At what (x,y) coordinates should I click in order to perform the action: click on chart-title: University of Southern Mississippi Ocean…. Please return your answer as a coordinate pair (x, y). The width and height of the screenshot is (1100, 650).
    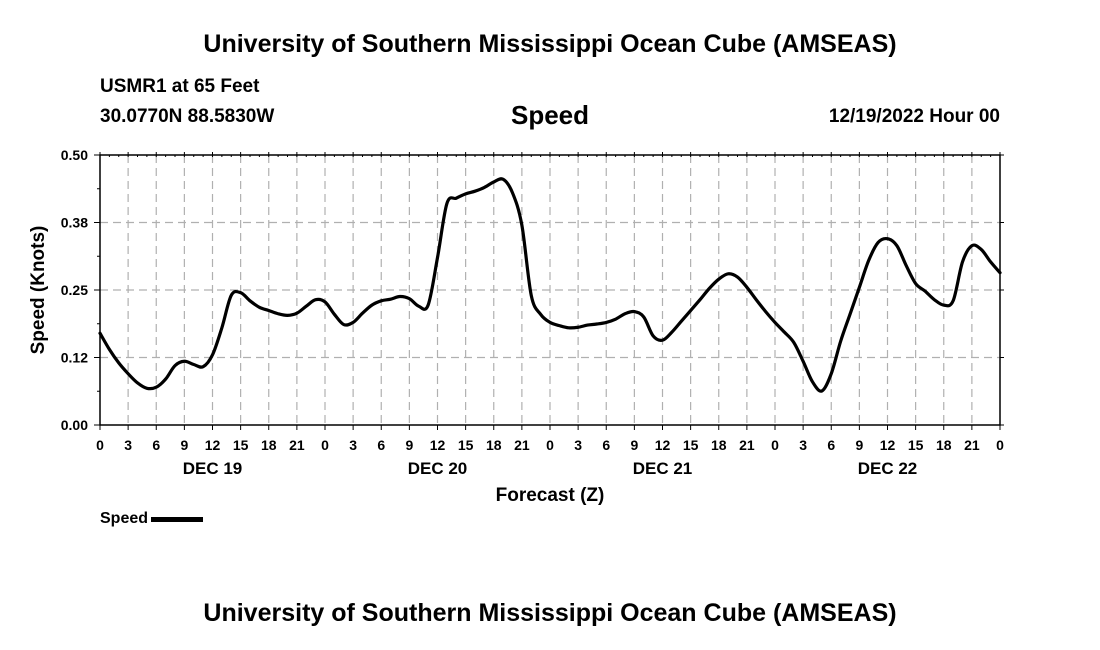
    Looking at the image, I should click on (550, 44).